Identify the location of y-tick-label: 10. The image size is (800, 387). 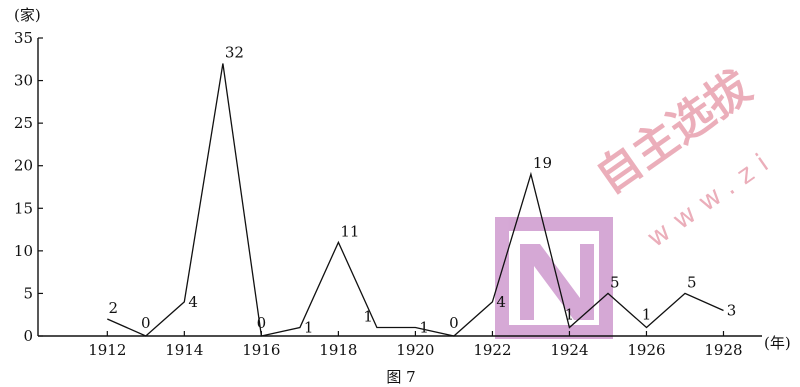
(23, 251).